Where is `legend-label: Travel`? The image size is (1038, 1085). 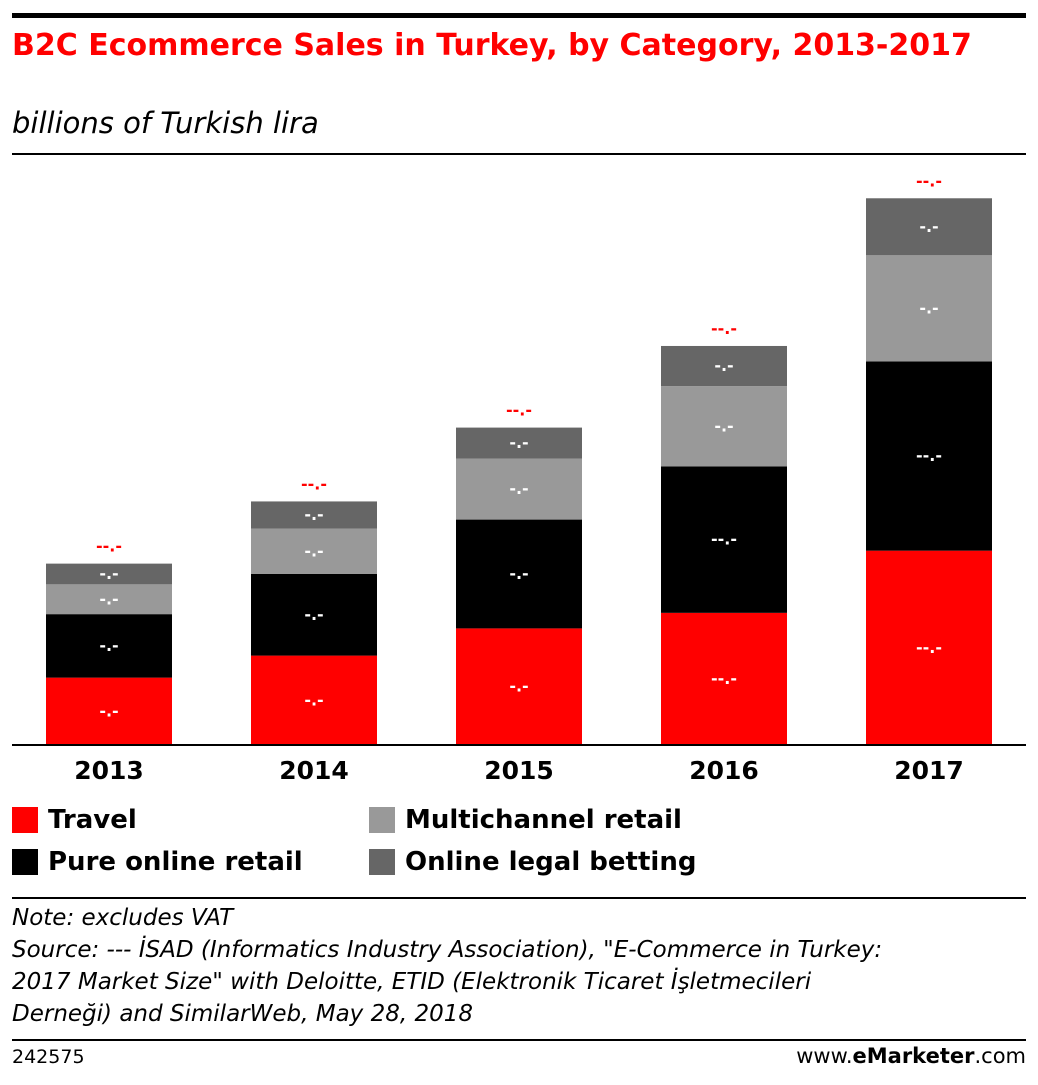 legend-label: Travel is located at coordinates (92, 820).